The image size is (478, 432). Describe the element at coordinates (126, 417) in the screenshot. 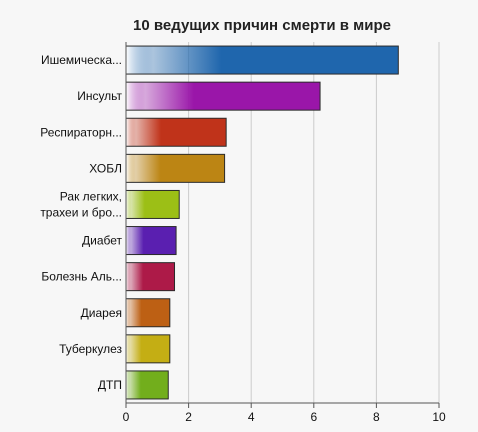

I see `x-tick-label: 0` at that location.